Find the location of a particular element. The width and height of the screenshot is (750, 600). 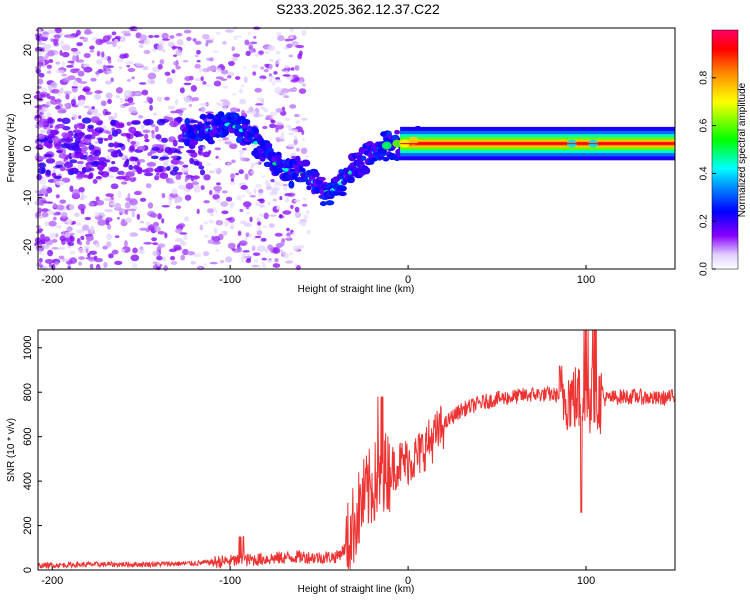

snr-y-tick-label: 0 is located at coordinates (28, 570).